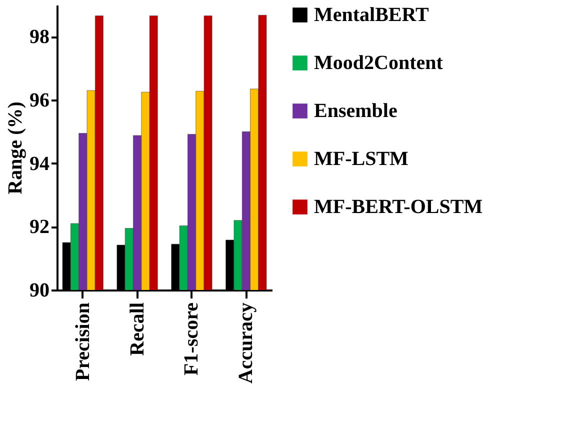 This screenshot has height=430, width=571. I want to click on y-tick-label: 90, so click(40, 291).